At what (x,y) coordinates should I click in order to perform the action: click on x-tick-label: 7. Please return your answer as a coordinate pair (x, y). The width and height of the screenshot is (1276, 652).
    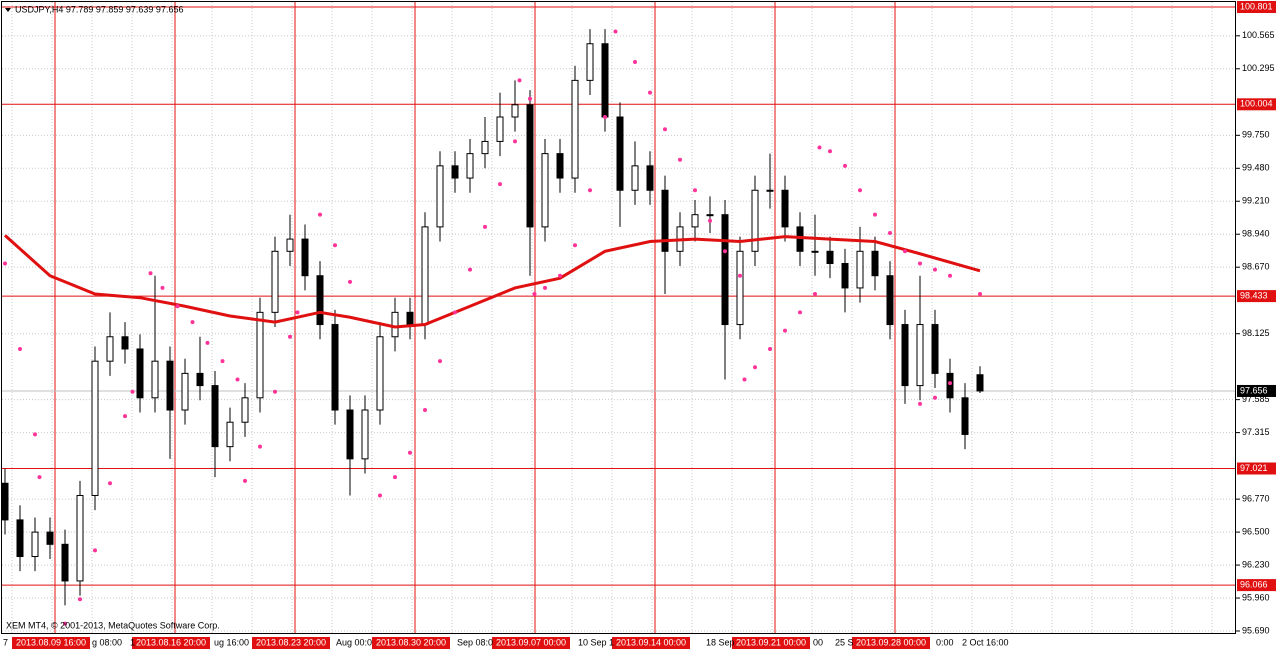
    Looking at the image, I should click on (5, 642).